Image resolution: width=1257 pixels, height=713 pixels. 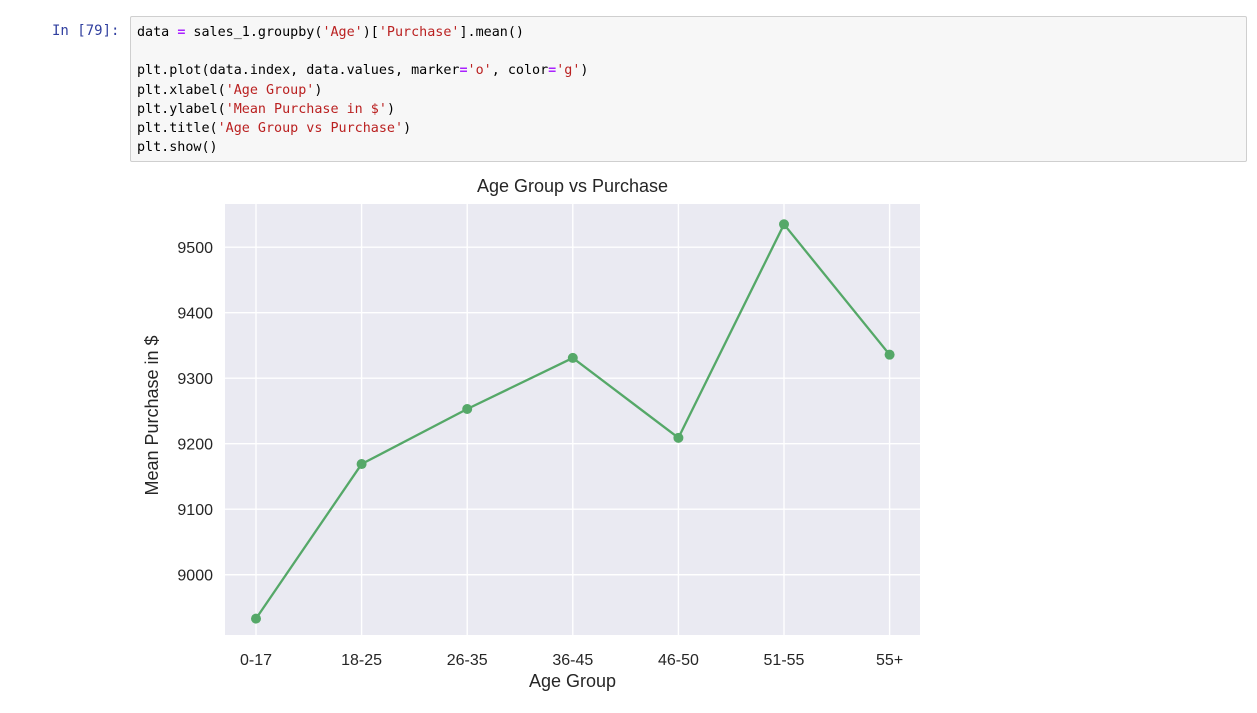 I want to click on code-token: 'Age', so click(x=342, y=32).